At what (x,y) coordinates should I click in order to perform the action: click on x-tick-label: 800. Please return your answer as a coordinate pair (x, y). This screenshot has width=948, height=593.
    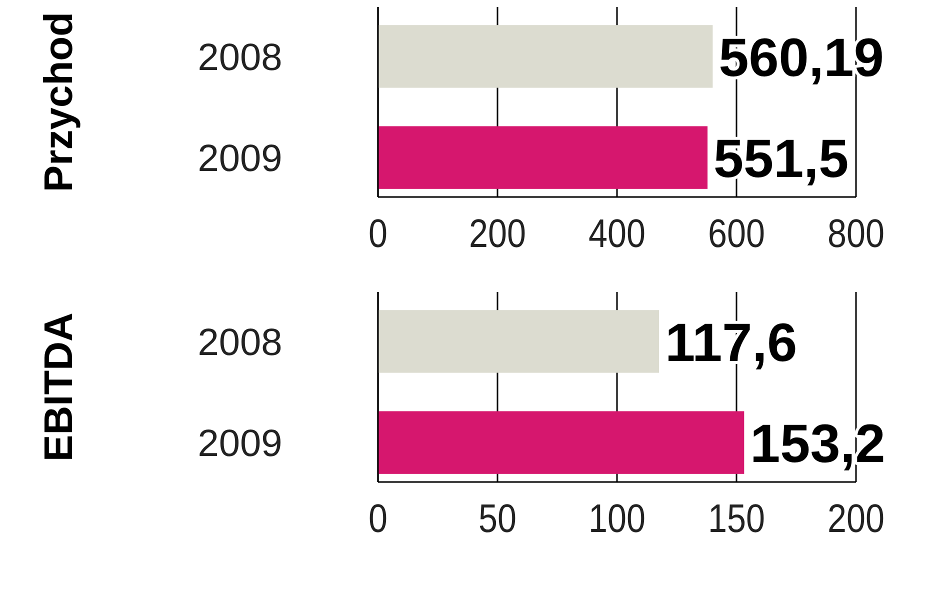
    Looking at the image, I should click on (861, 234).